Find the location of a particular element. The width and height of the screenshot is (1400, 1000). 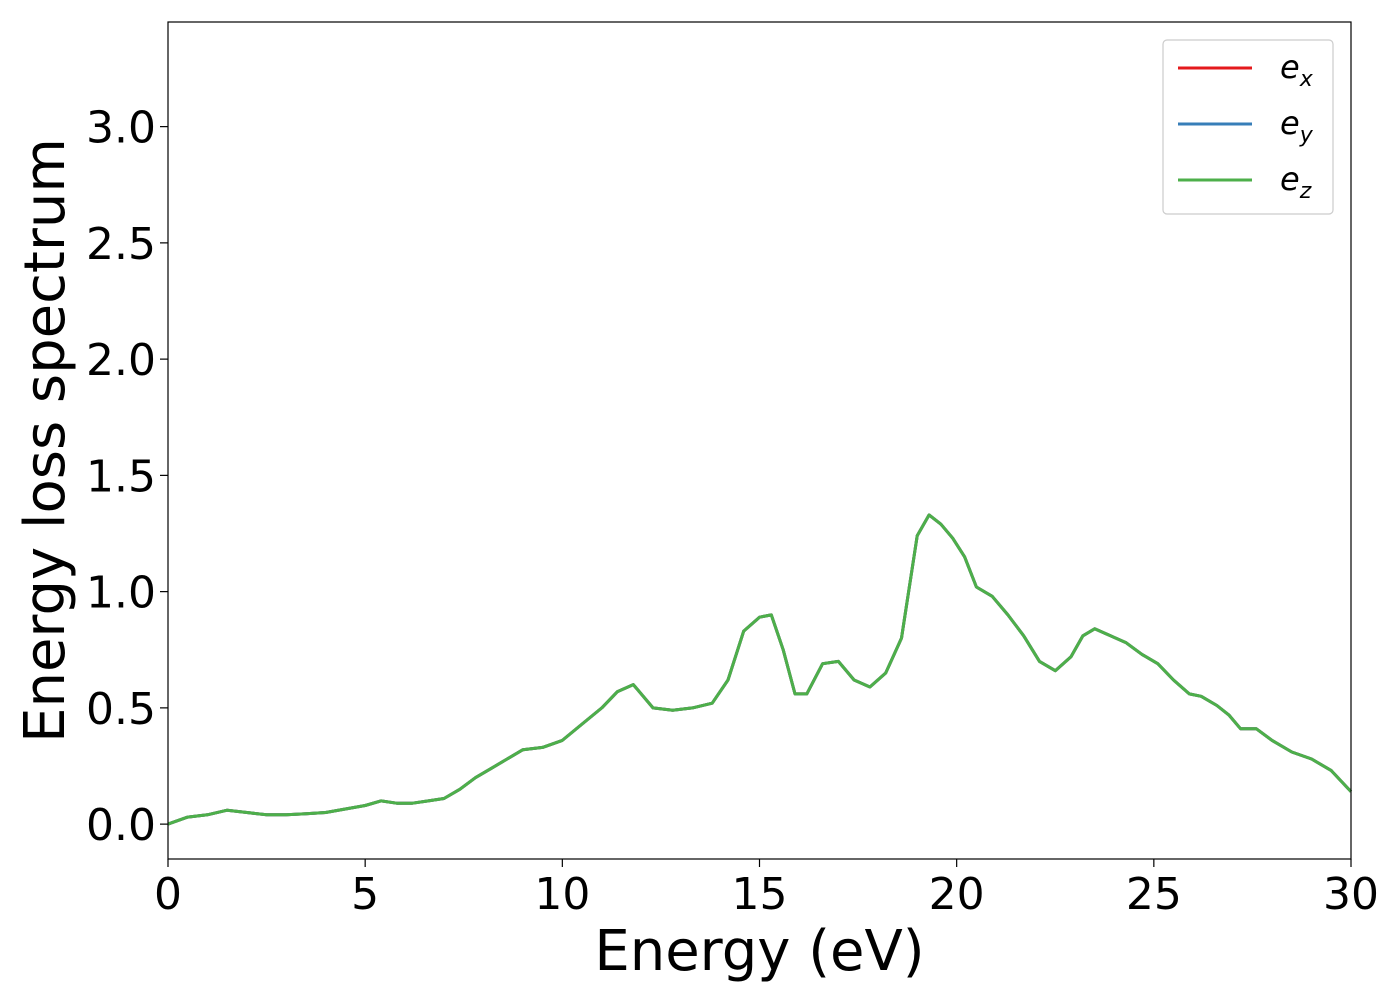

x-axis-ticks: 0 5 10 15 20 25 30 is located at coordinates (766, 889).